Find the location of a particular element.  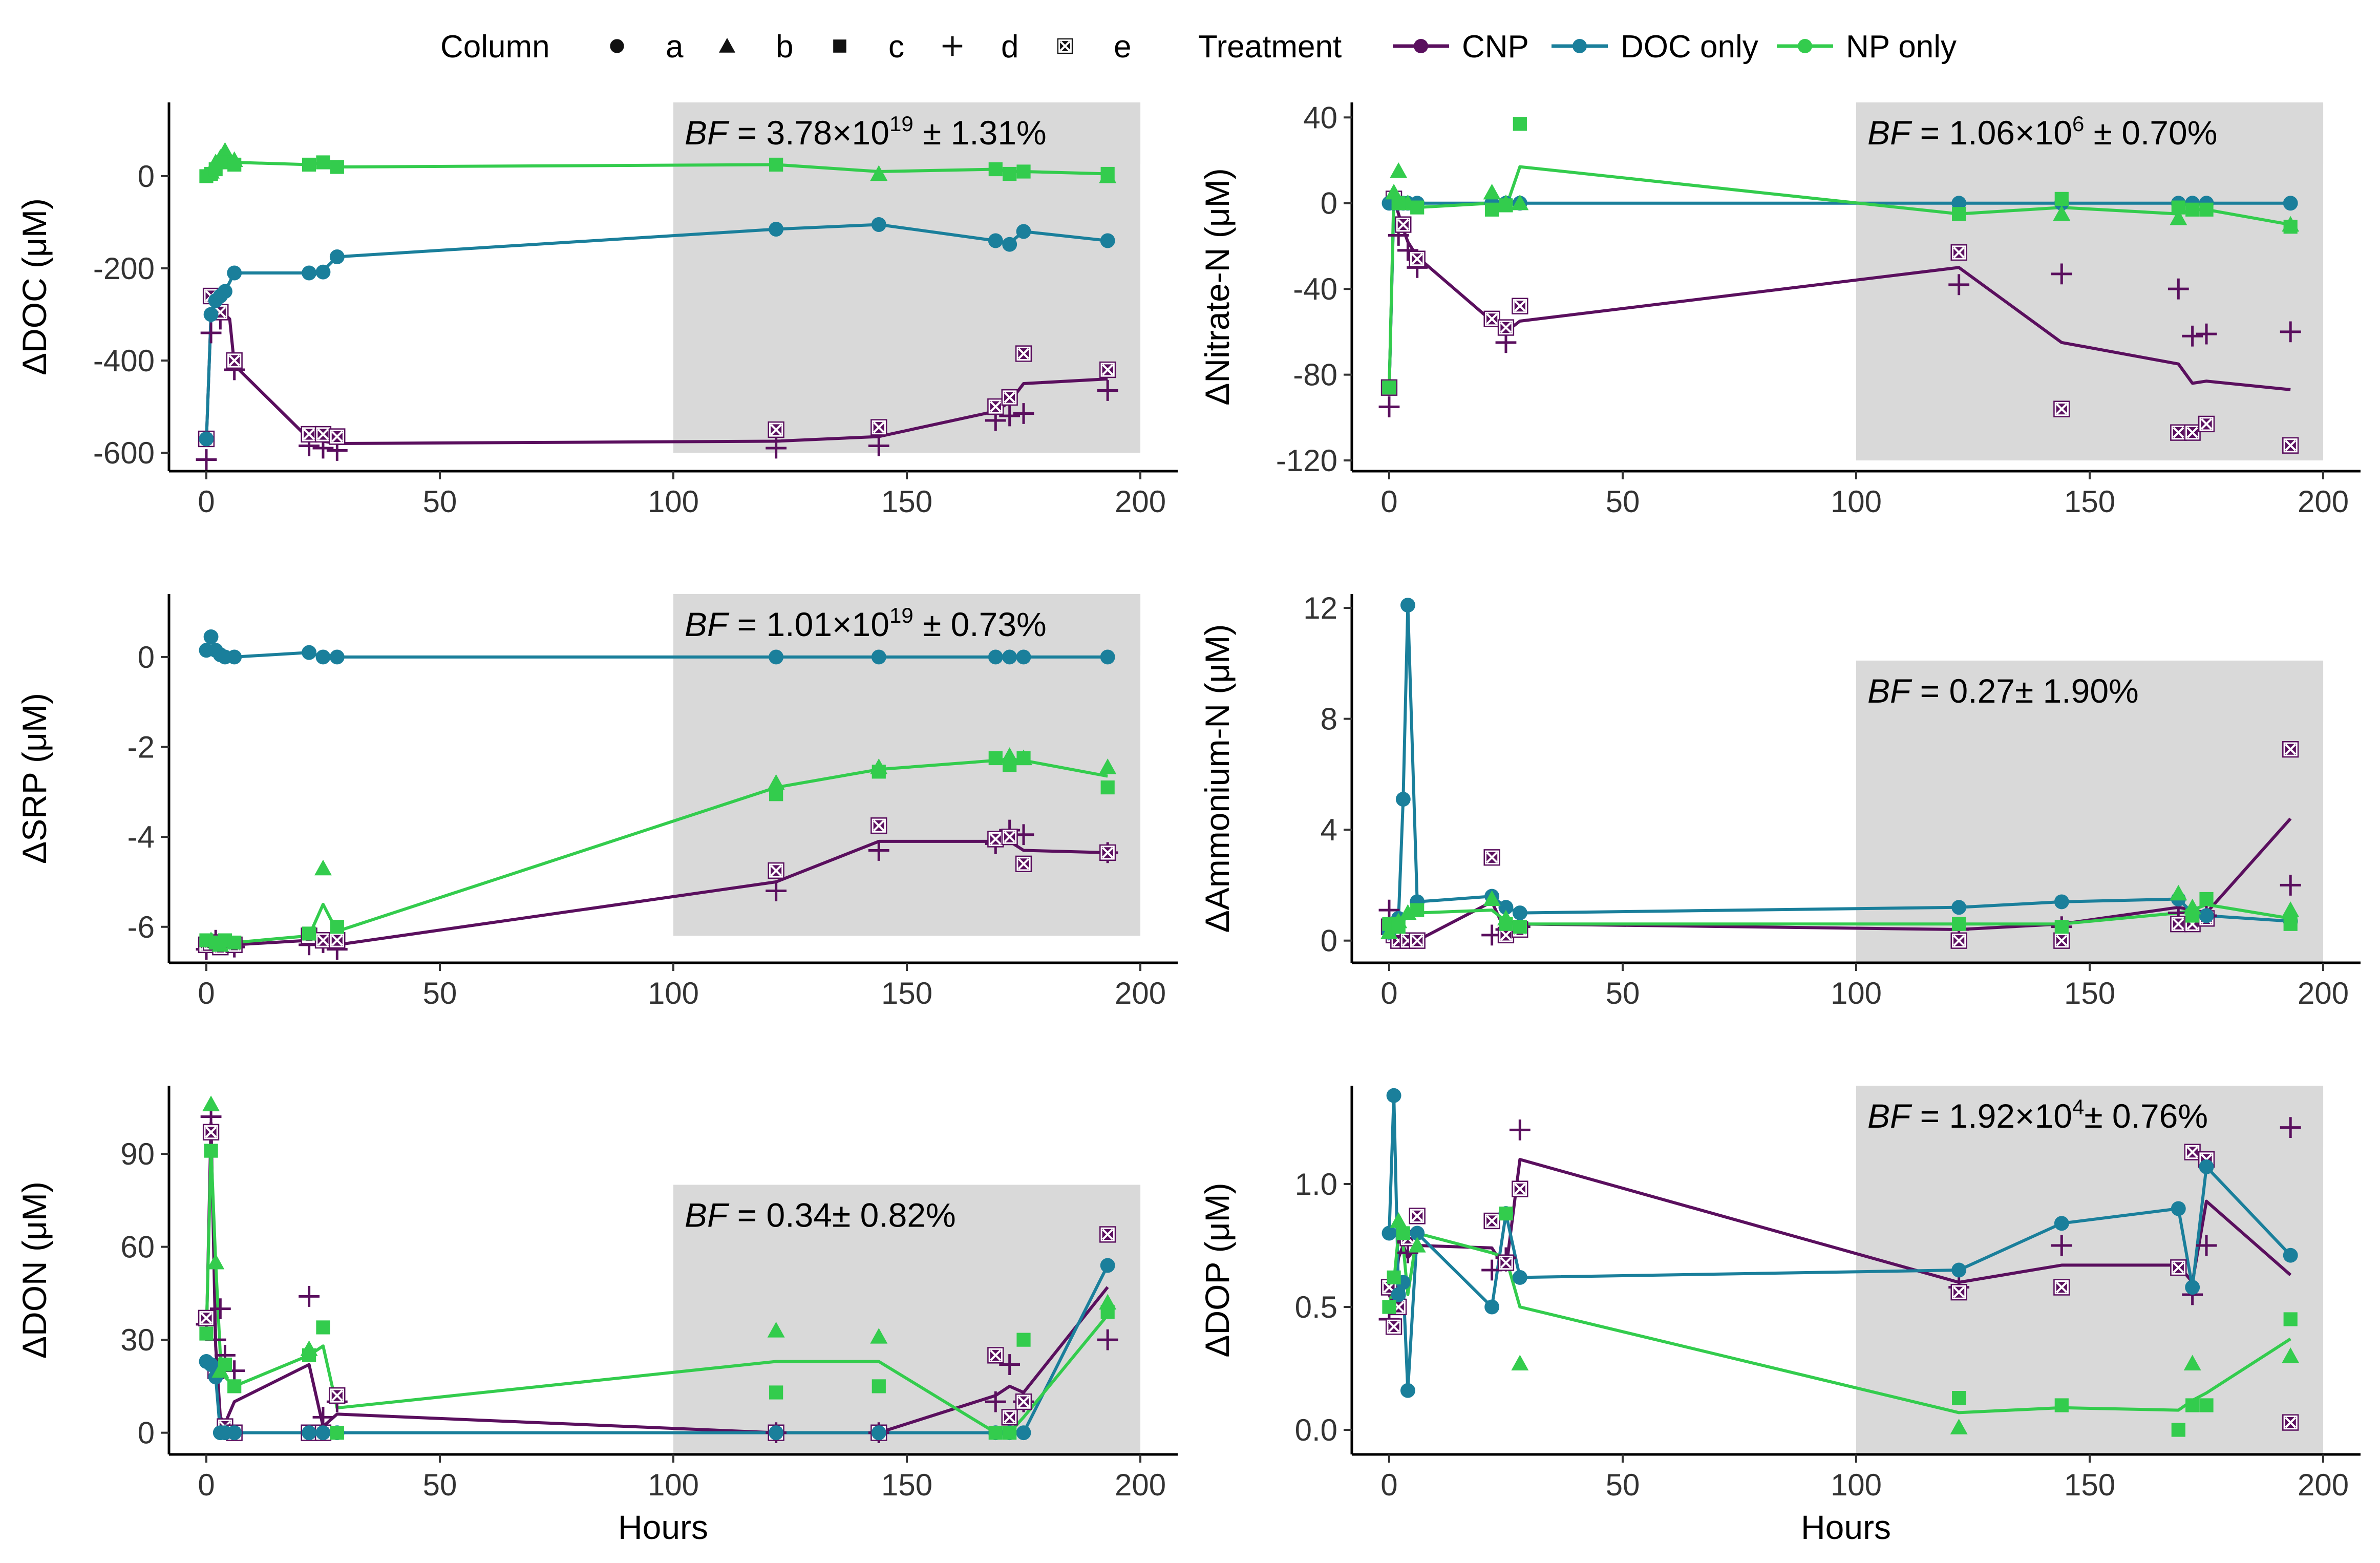

y-tick-label: -6 is located at coordinates (141, 927).